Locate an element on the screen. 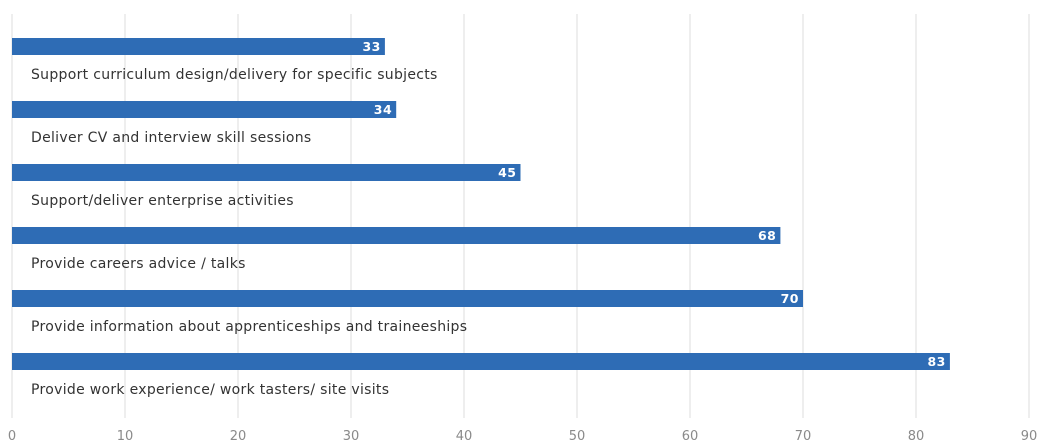 The image size is (1041, 443). bar-group-3: 68 Provide careers advice / talks is located at coordinates (396, 249).